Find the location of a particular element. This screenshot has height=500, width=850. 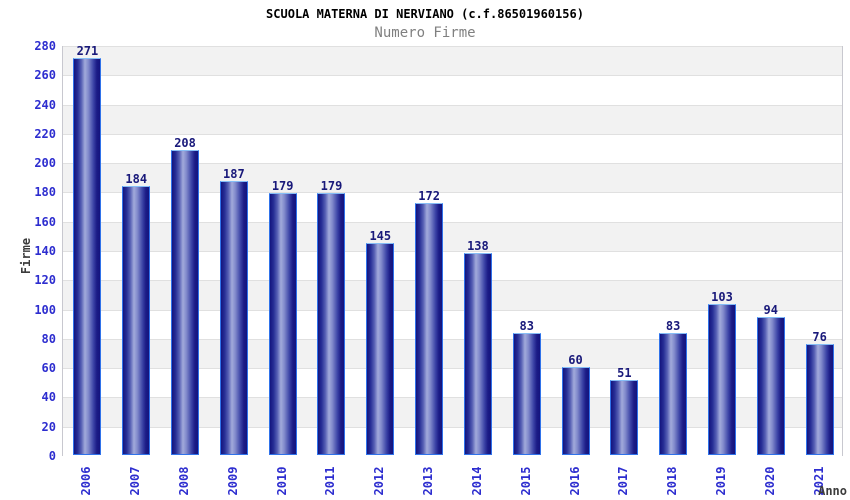

bar-2017 is located at coordinates (624, 417).